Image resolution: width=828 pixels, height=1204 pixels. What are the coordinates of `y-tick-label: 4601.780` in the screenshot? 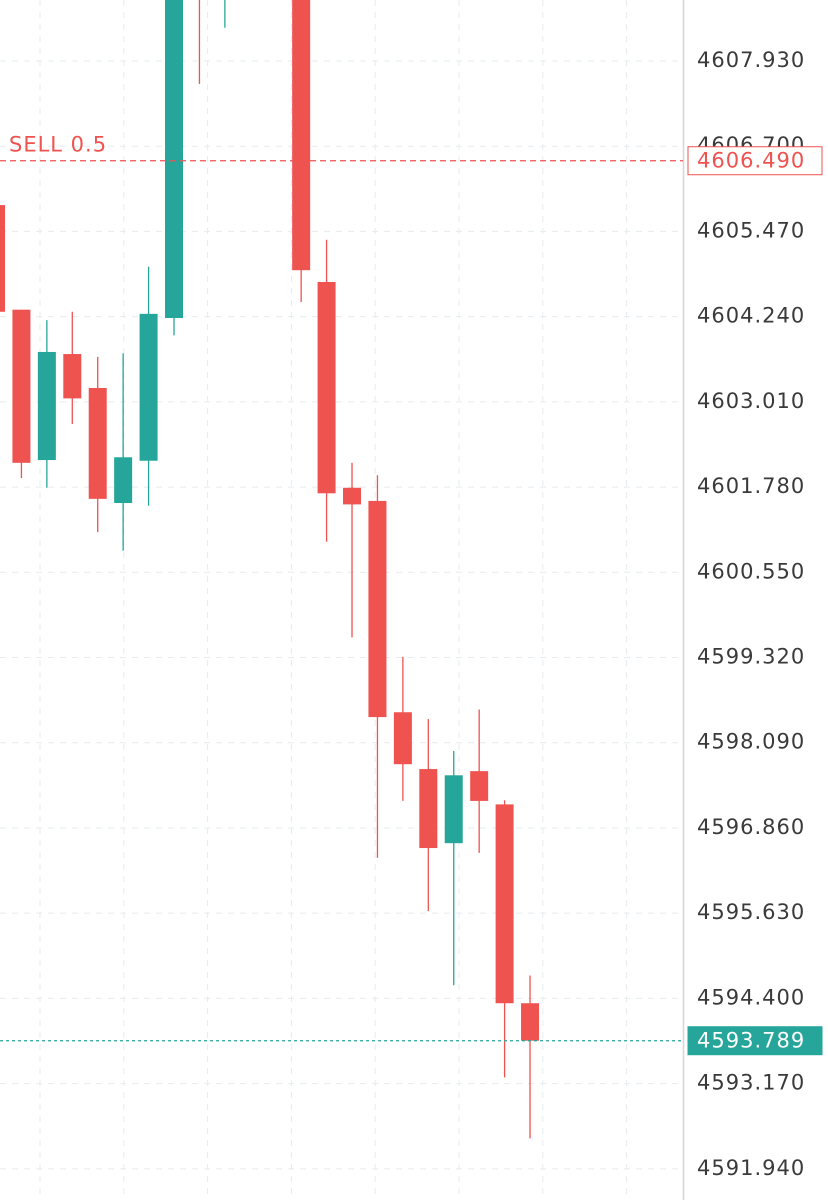 It's located at (751, 486).